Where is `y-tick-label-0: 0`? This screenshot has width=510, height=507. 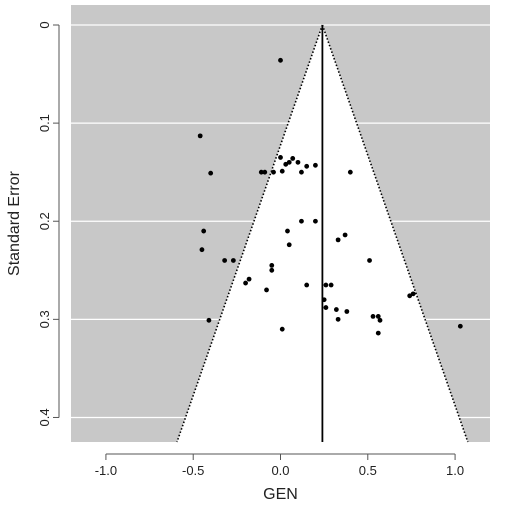 y-tick-label-0: 0 is located at coordinates (44, 24).